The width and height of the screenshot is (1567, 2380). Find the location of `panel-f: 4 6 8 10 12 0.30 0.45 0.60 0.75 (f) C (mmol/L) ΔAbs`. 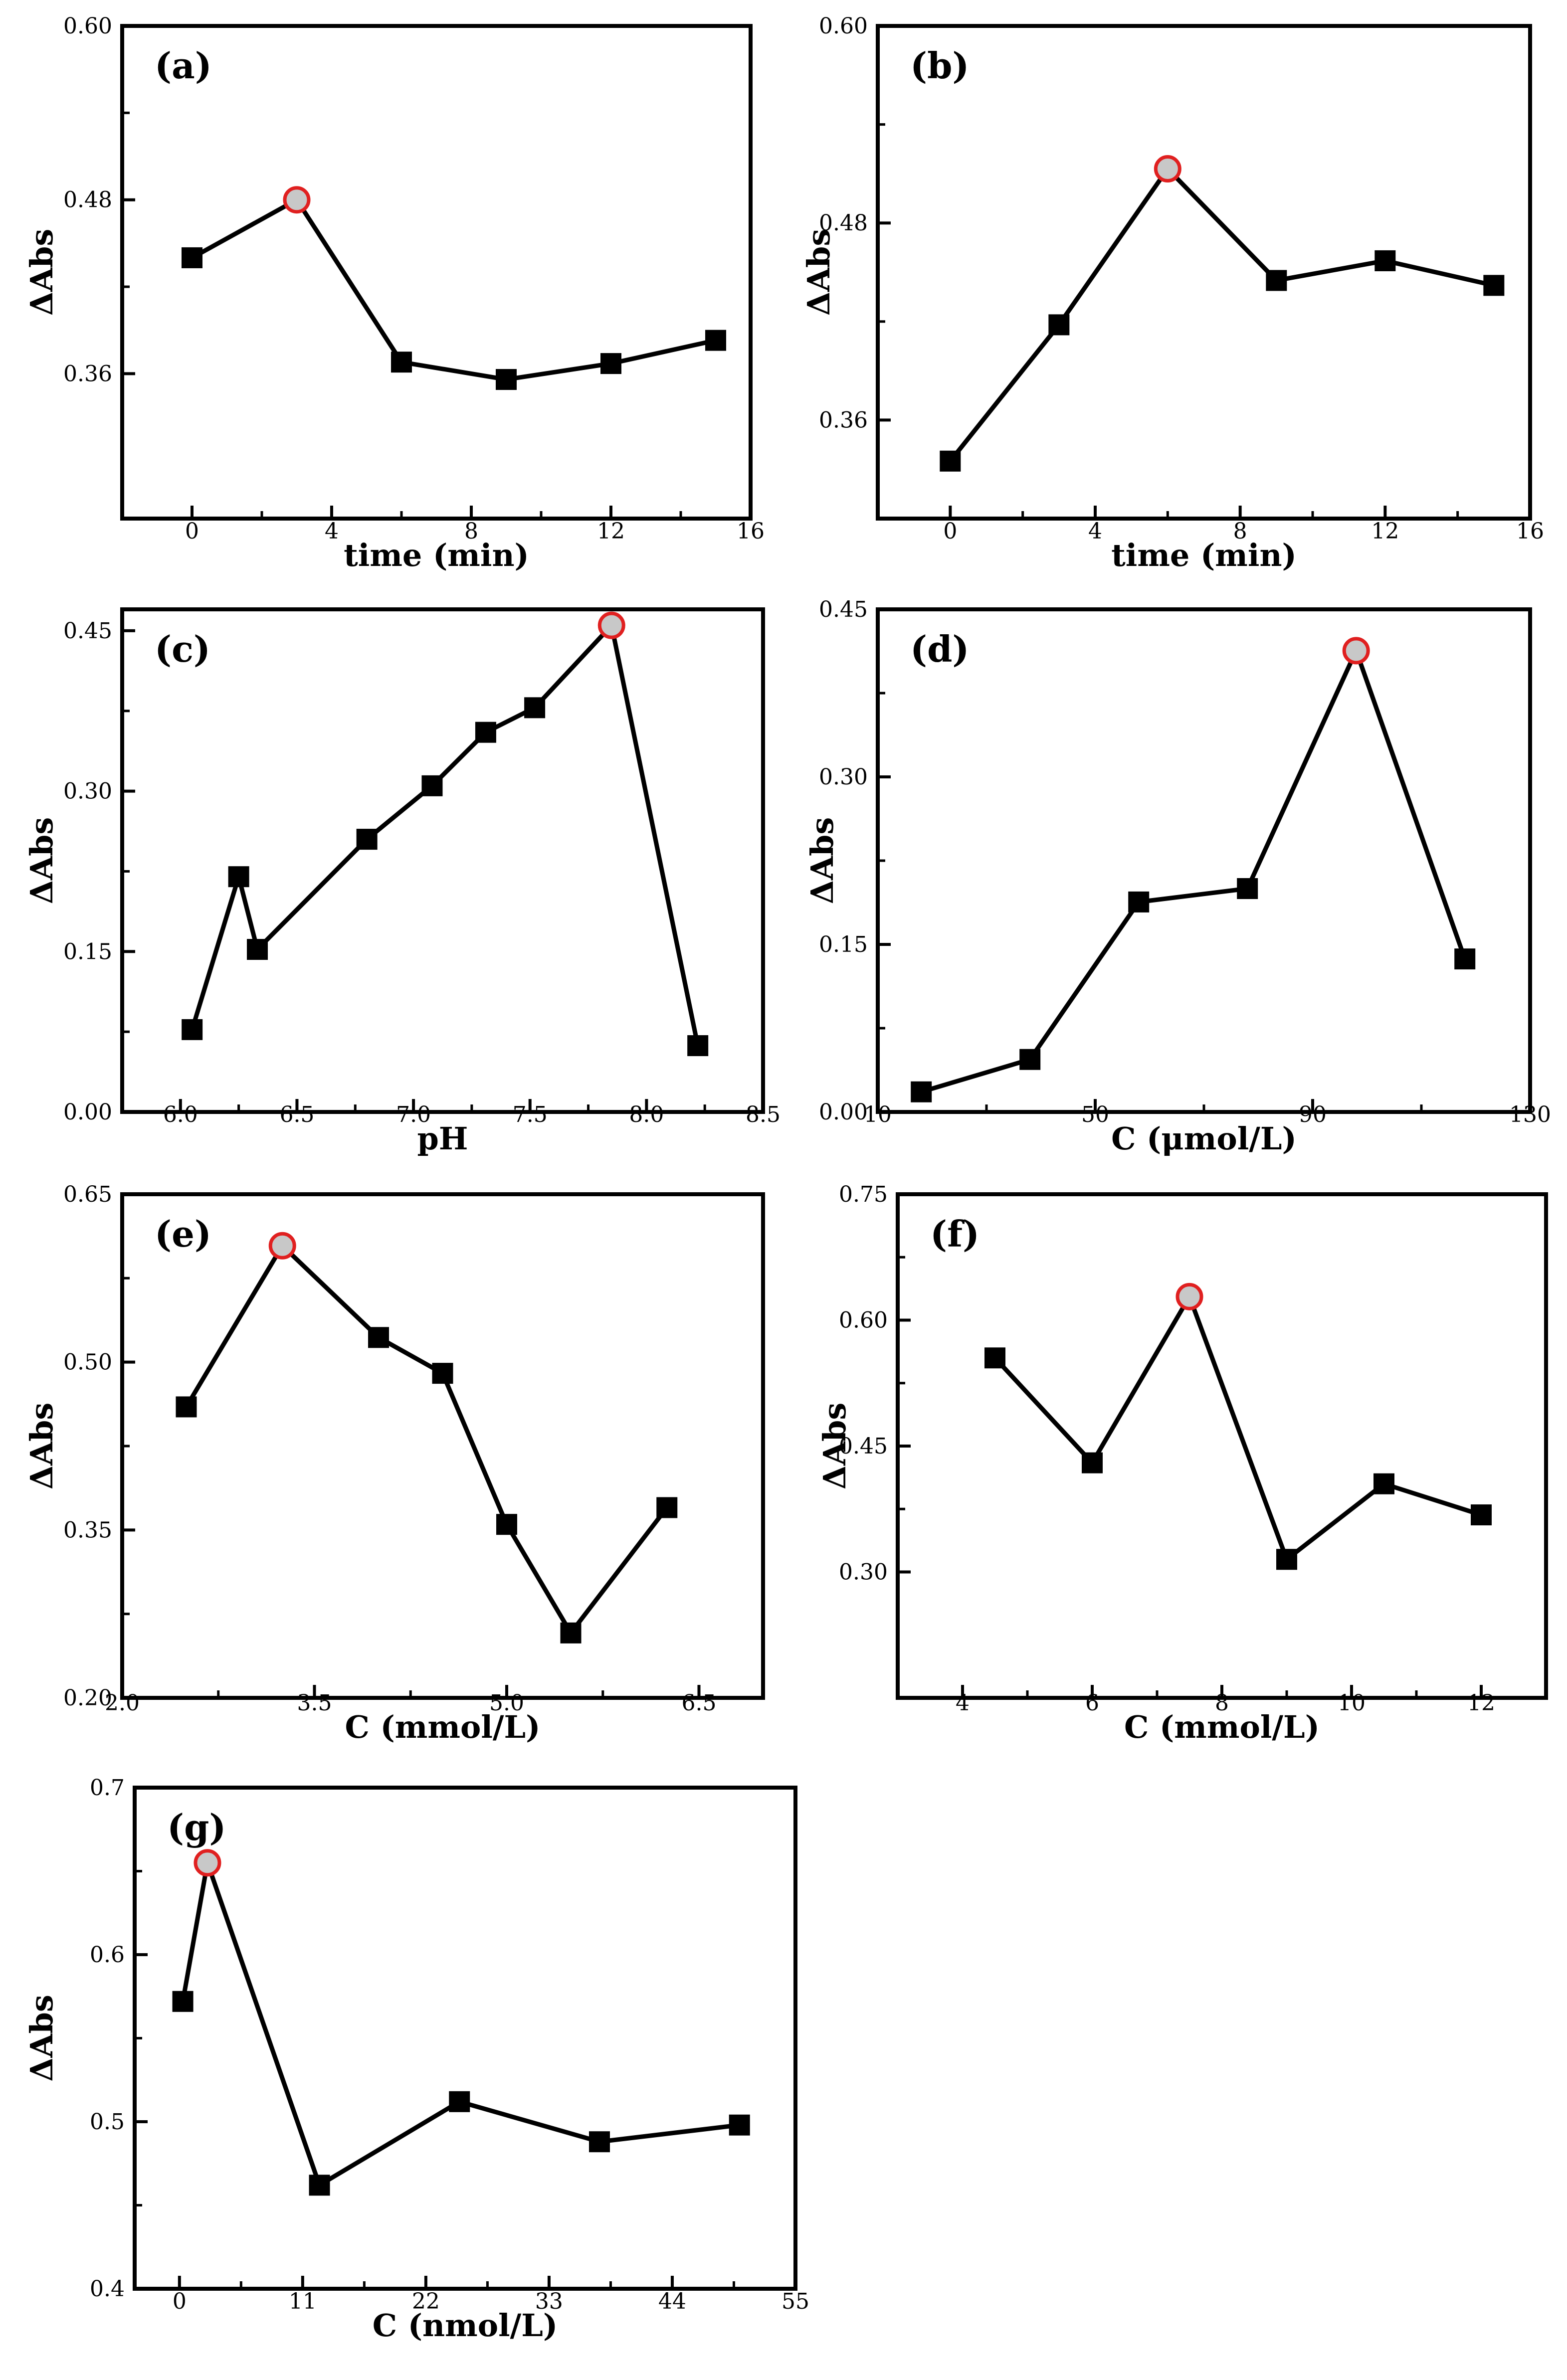

panel-f: 4 6 8 10 12 0.30 0.45 0.60 0.75 (f) C (mmol/L) ΔAbs is located at coordinates (1182, 1463).